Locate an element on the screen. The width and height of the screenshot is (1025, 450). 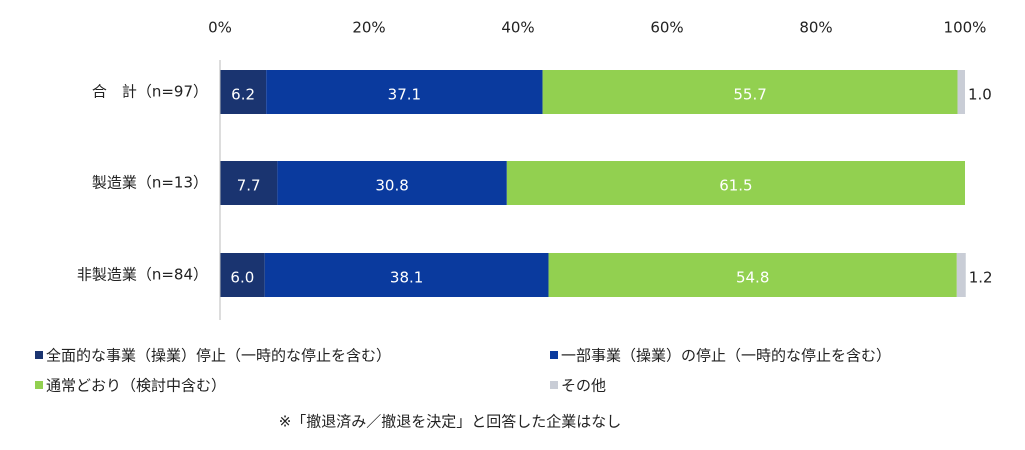
legend-label: その他 is located at coordinates (583, 386).